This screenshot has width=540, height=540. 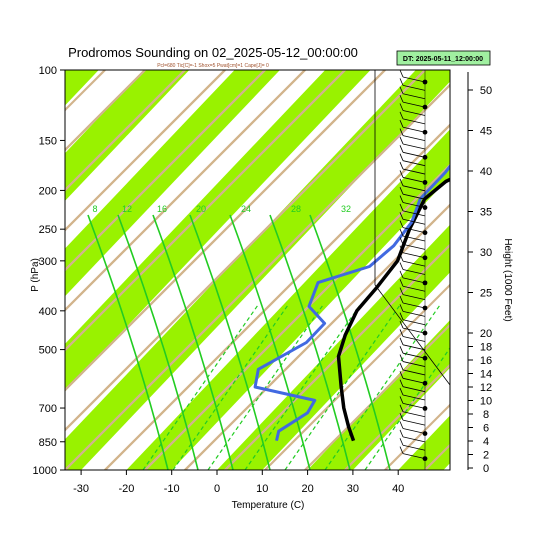 What do you see at coordinates (94, 209) in the screenshot?
I see `mixing-ratio-label: 8` at bounding box center [94, 209].